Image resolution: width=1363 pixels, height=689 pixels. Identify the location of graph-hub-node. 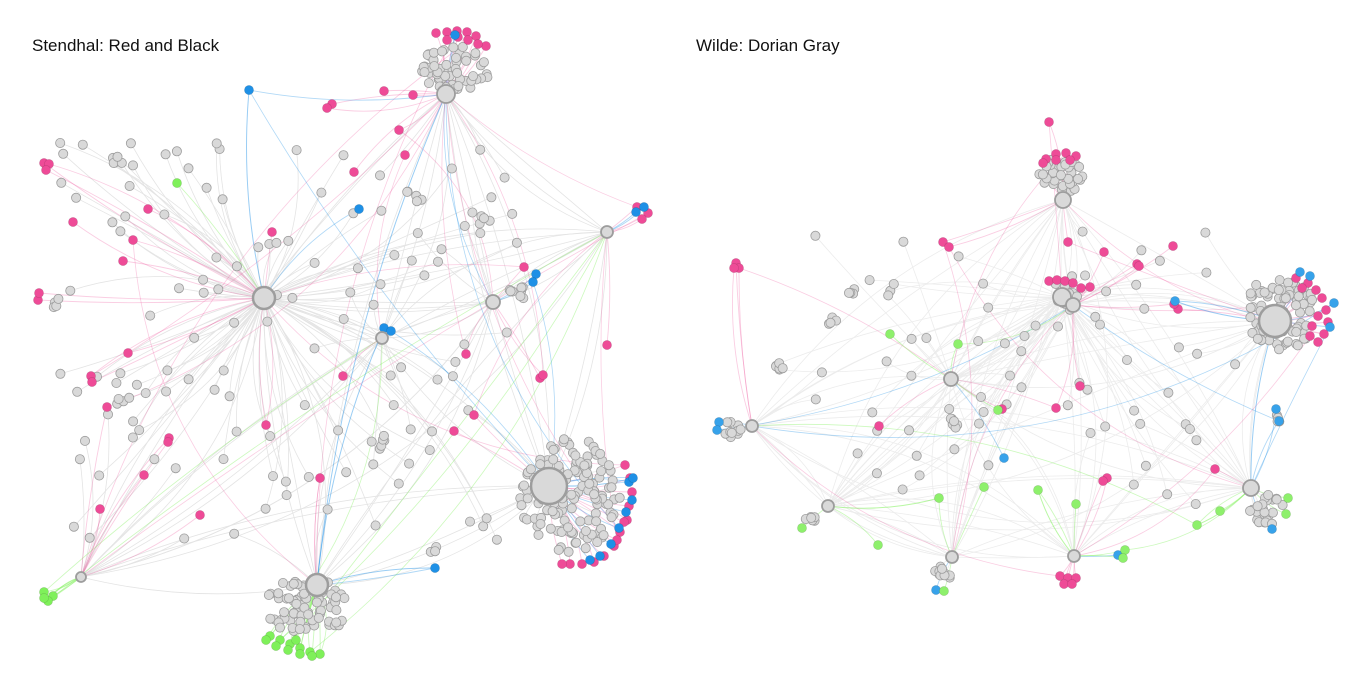
(81, 577).